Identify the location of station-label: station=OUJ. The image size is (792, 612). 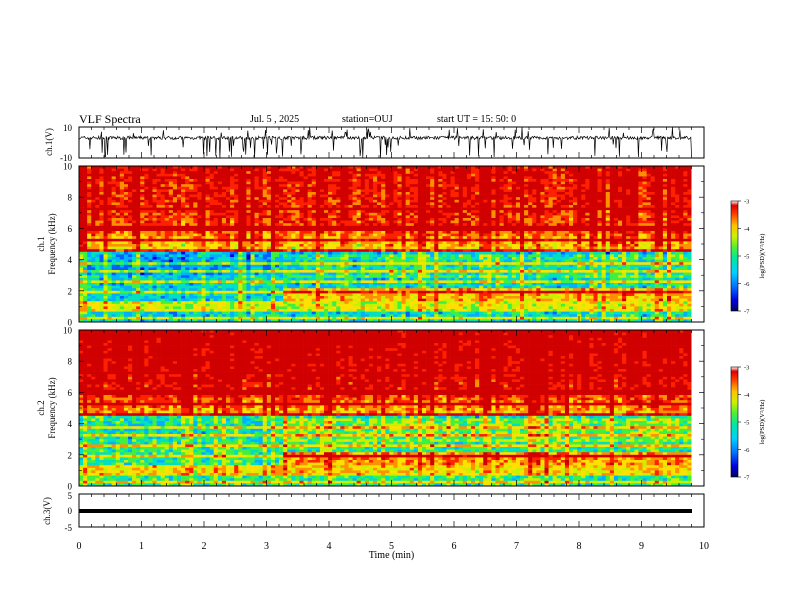
(367, 119).